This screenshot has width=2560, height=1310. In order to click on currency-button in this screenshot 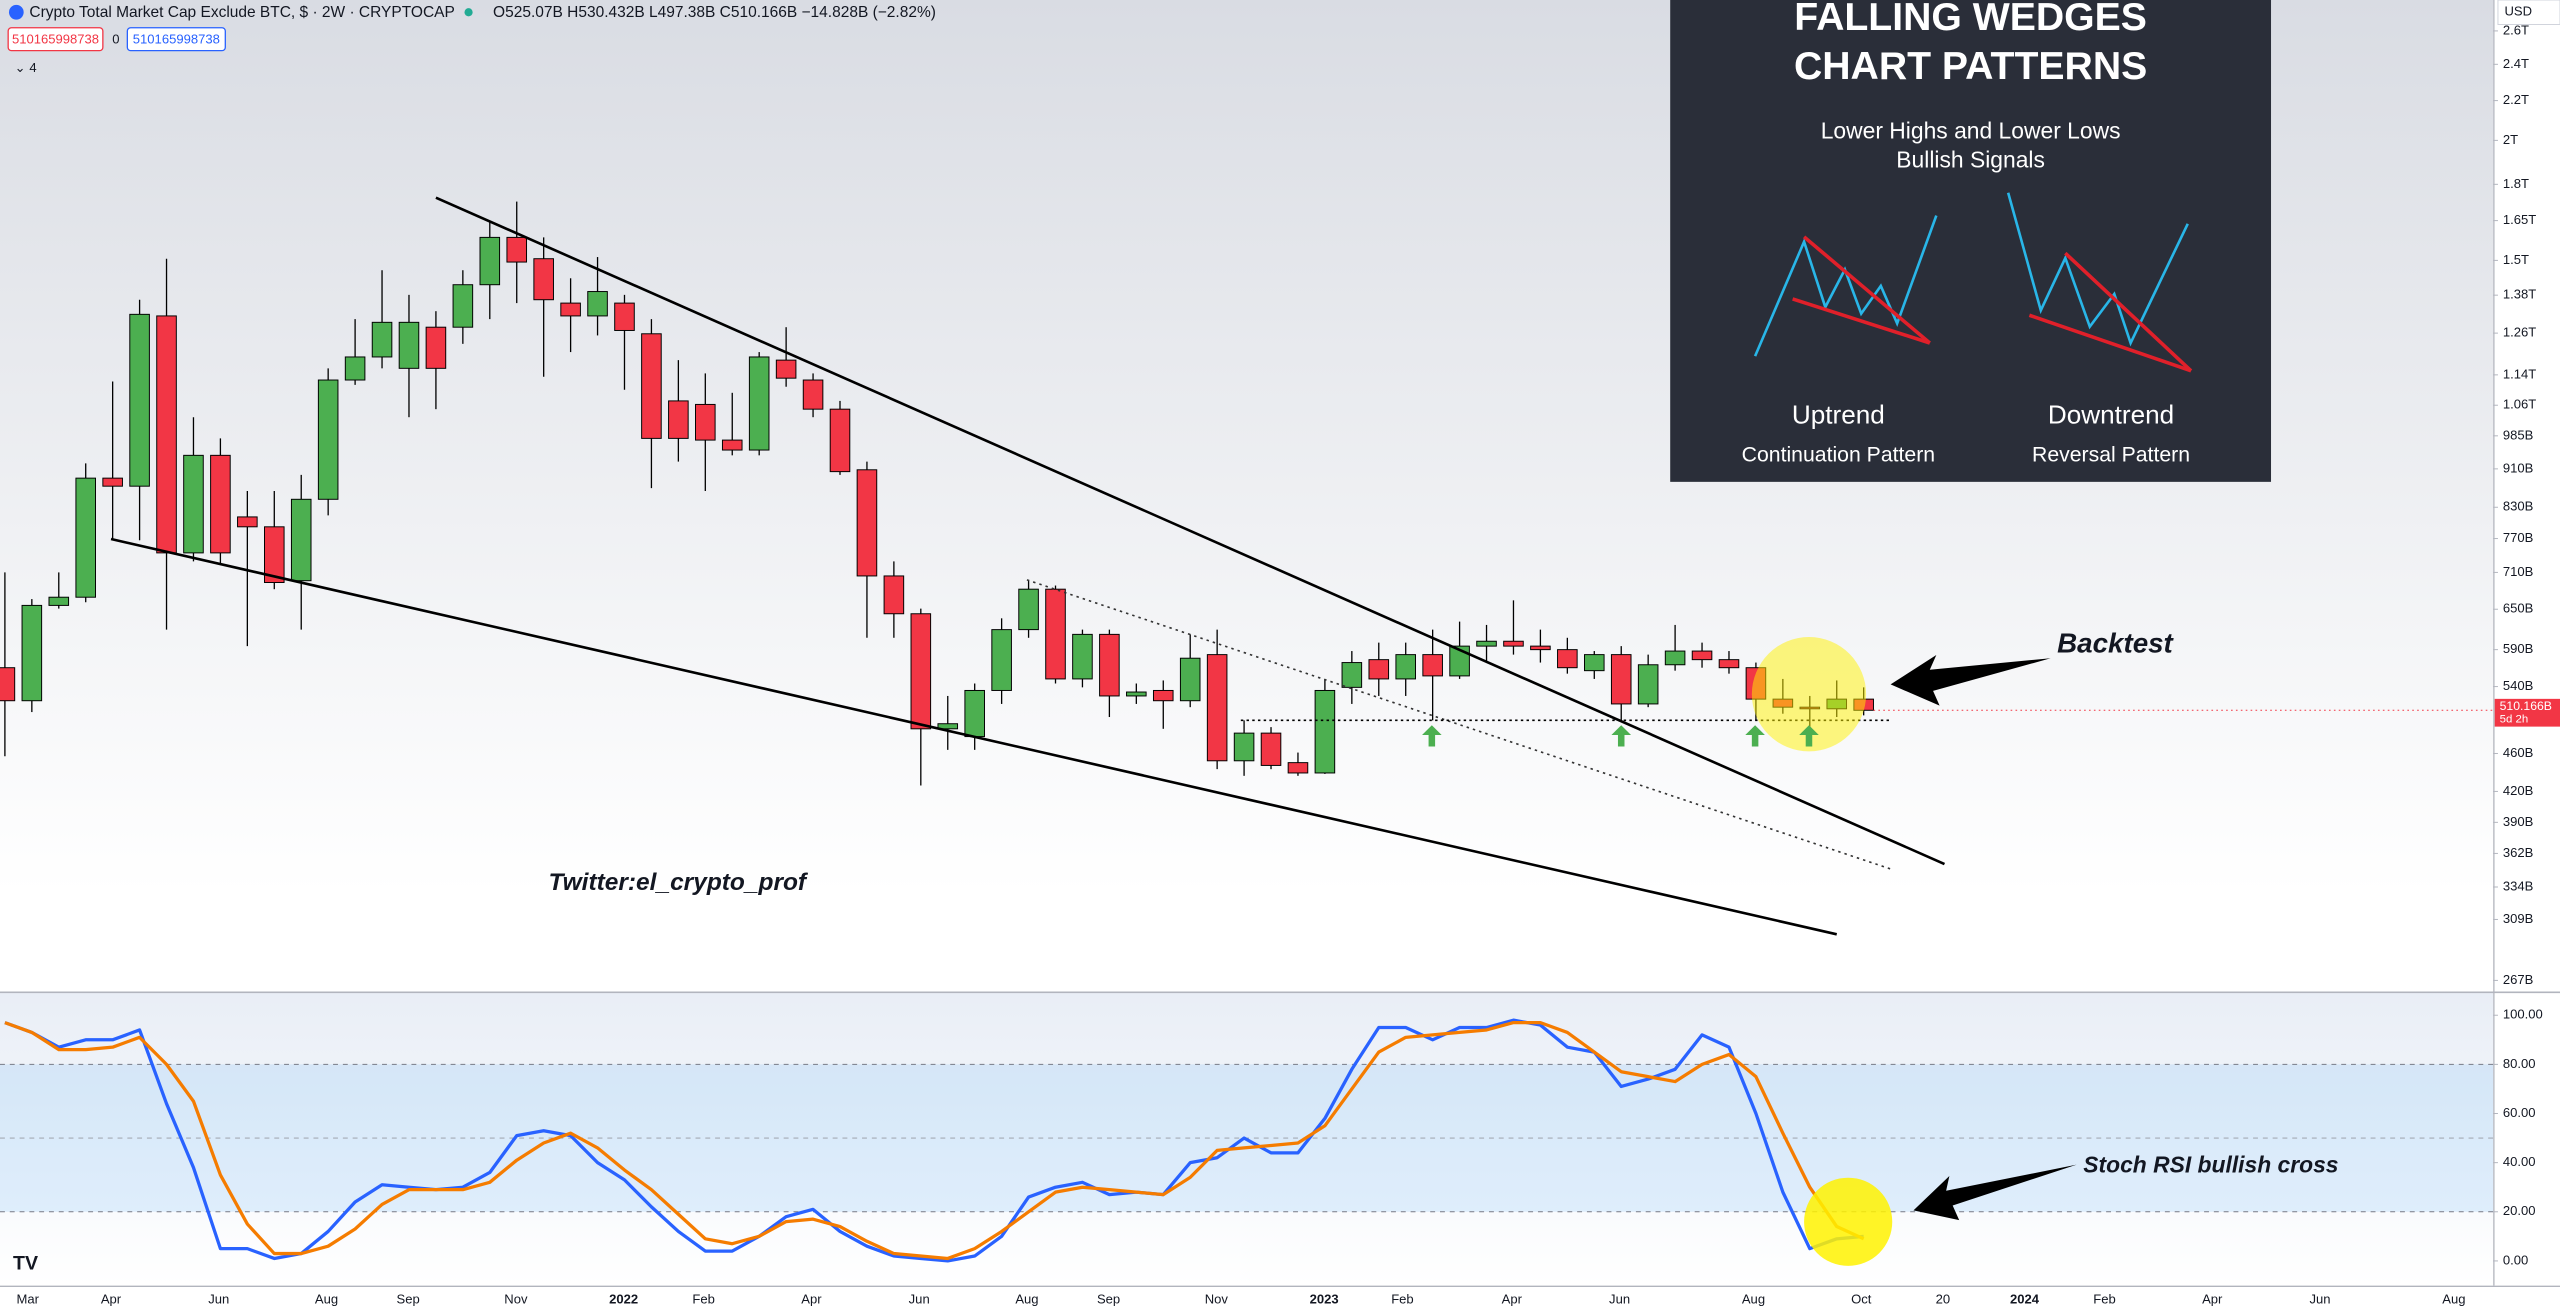, I will do `click(2528, 12)`.